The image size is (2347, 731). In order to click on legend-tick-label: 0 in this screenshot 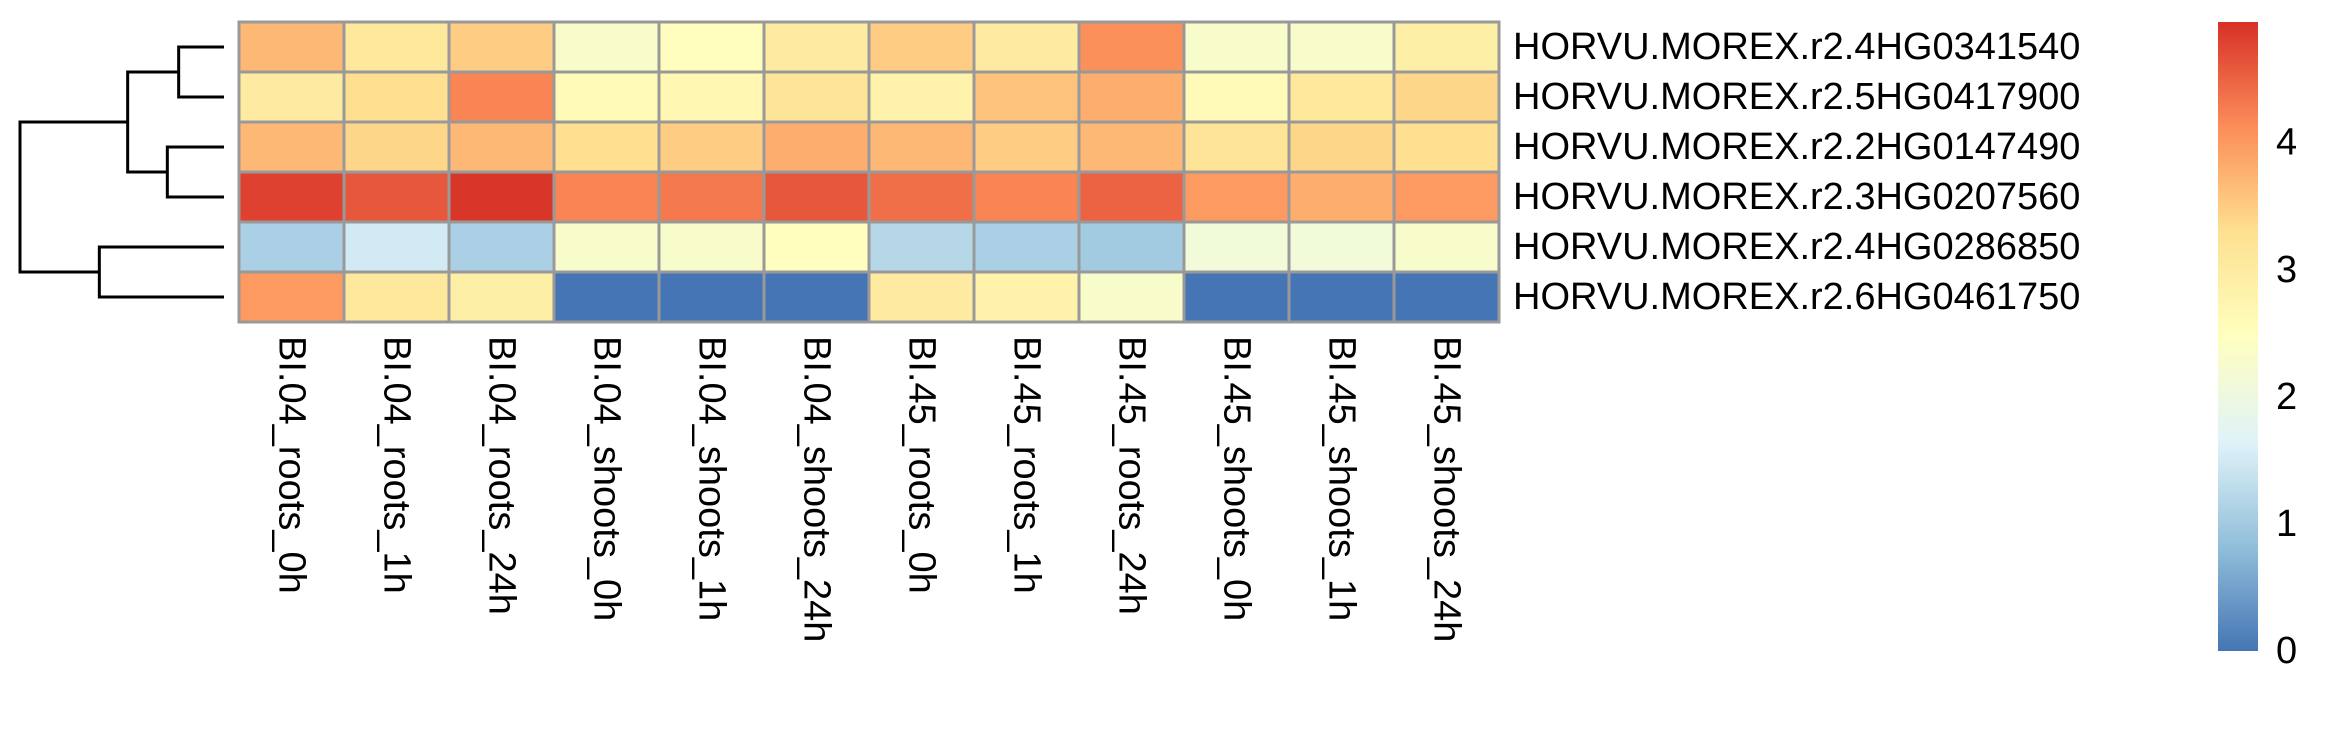, I will do `click(2286, 651)`.